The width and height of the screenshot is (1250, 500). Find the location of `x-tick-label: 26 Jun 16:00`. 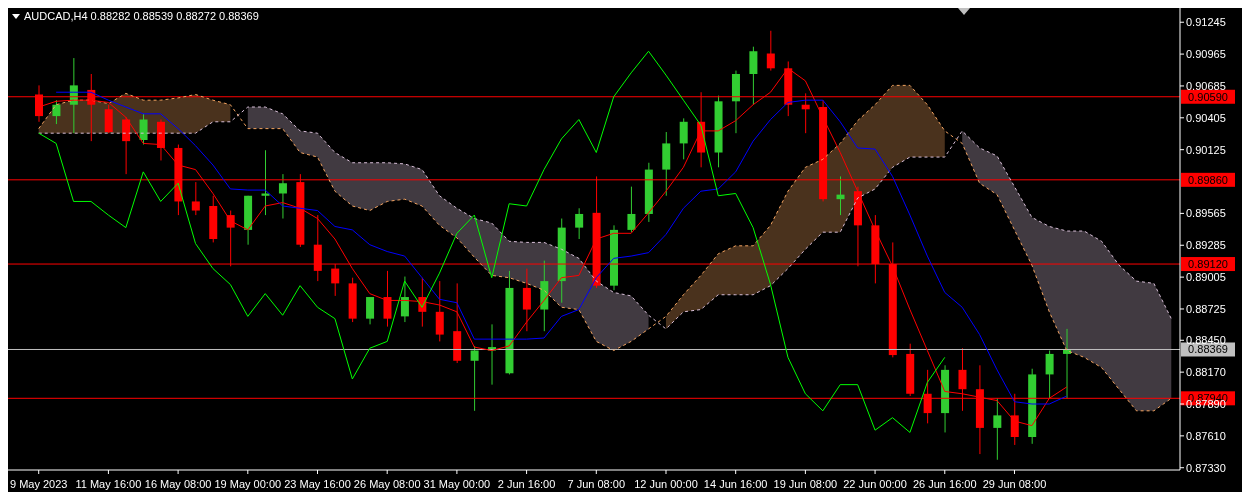

x-tick-label: 26 Jun 16:00 is located at coordinates (944, 484).